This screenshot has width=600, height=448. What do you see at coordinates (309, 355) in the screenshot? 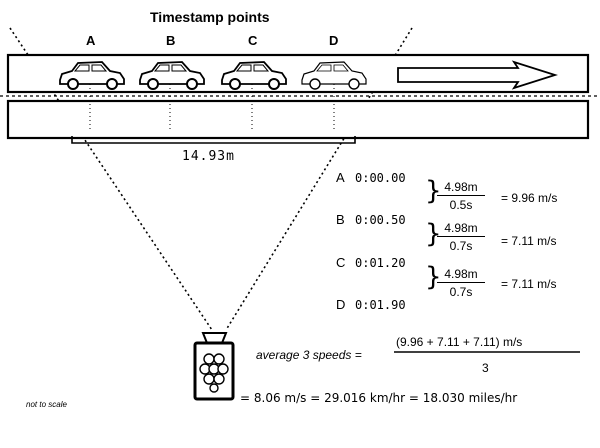
I see `average-label: average 3 speeds =` at bounding box center [309, 355].